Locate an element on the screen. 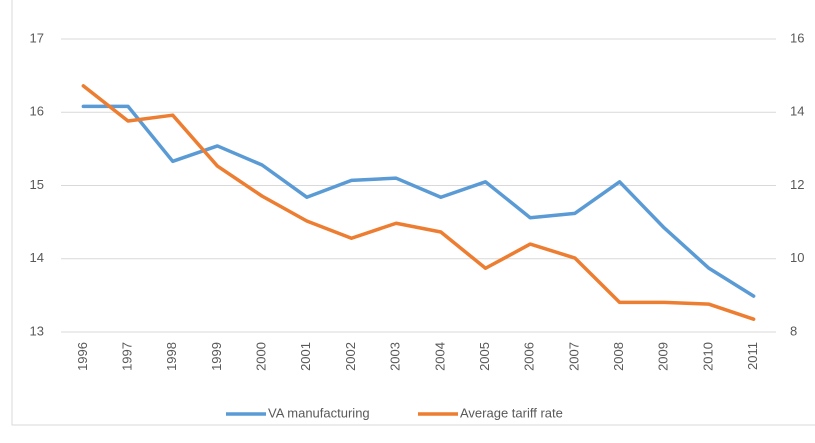 Image resolution: width=815 pixels, height=443 pixels. y-tick-label: 17 is located at coordinates (37, 37).